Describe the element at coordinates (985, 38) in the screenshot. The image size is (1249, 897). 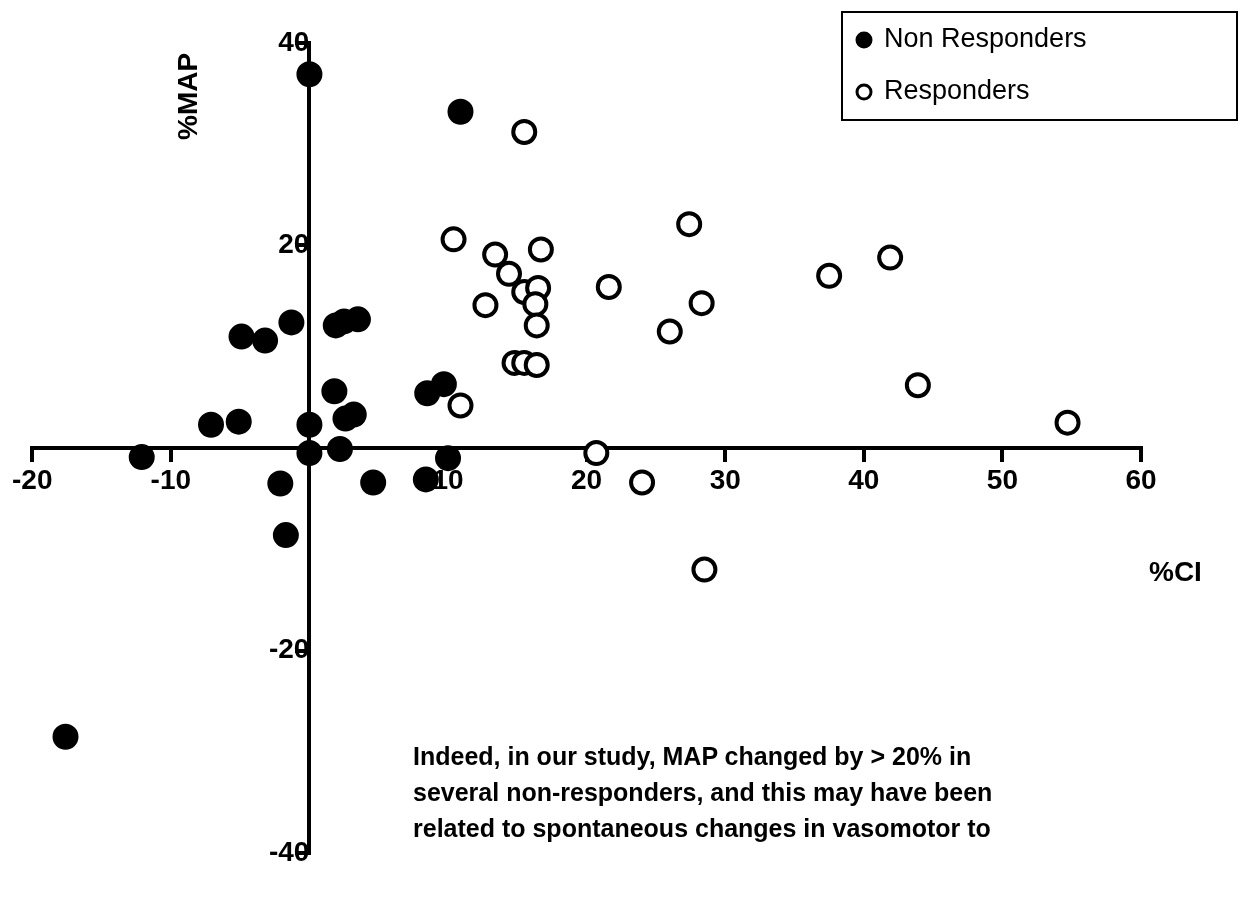
I see `legend-label: Non Responders` at that location.